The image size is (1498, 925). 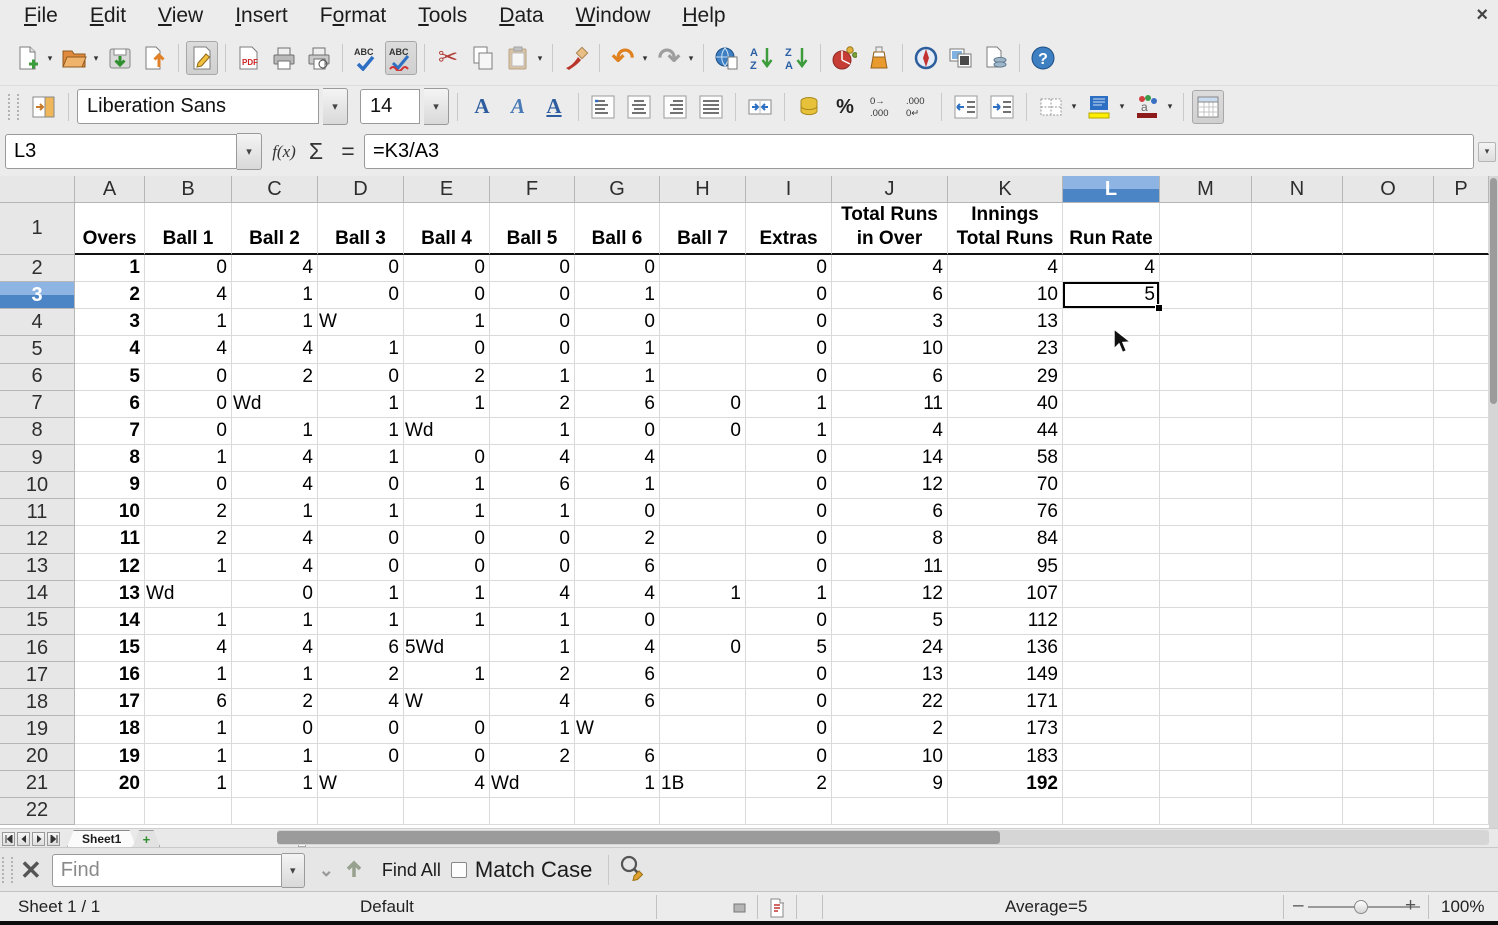 I want to click on cell-D6: 0, so click(x=361, y=377).